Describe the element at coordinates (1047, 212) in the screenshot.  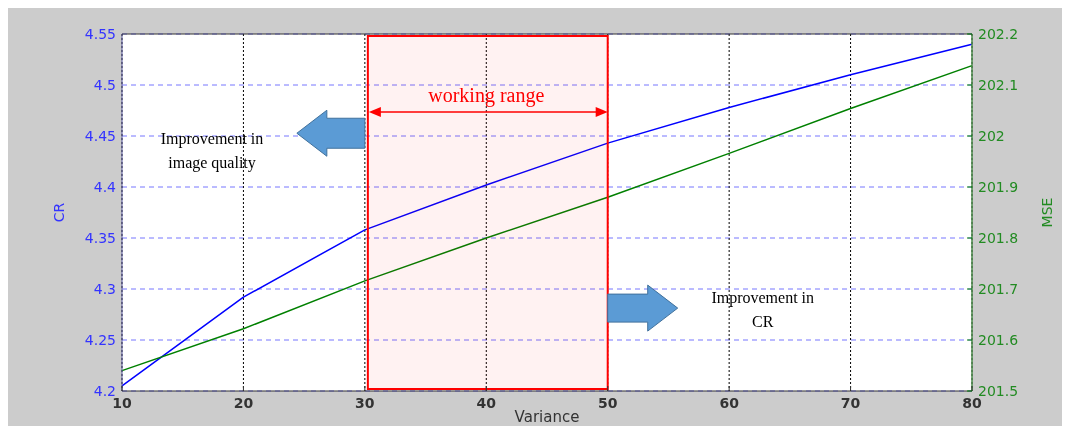
I see `y2-axis-title: MSE` at that location.